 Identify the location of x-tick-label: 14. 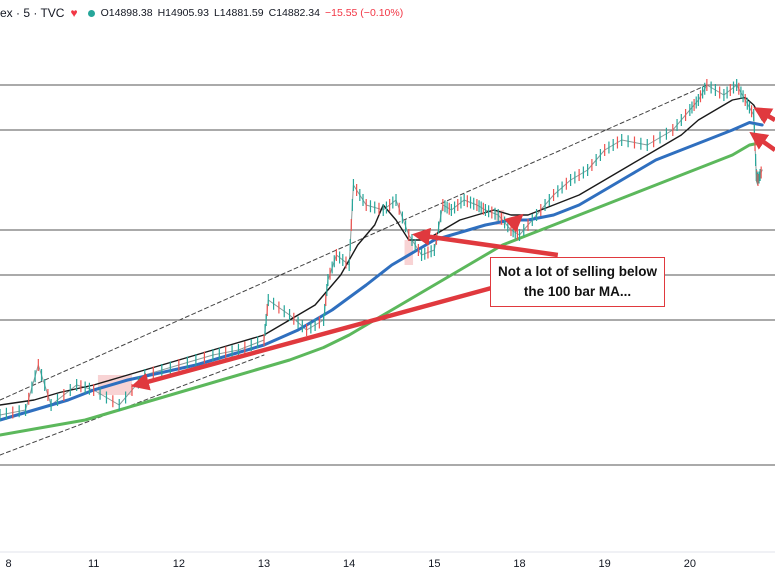
(349, 564).